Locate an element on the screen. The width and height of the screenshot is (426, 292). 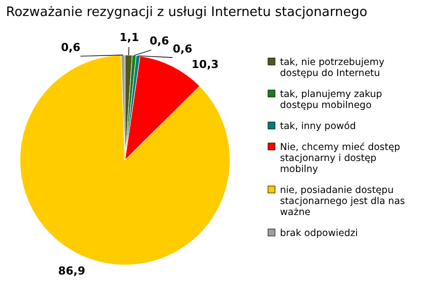
chart-title: Rozważanie rezygnacji z usługi Internetu stacjonarnego is located at coordinates (187, 12).